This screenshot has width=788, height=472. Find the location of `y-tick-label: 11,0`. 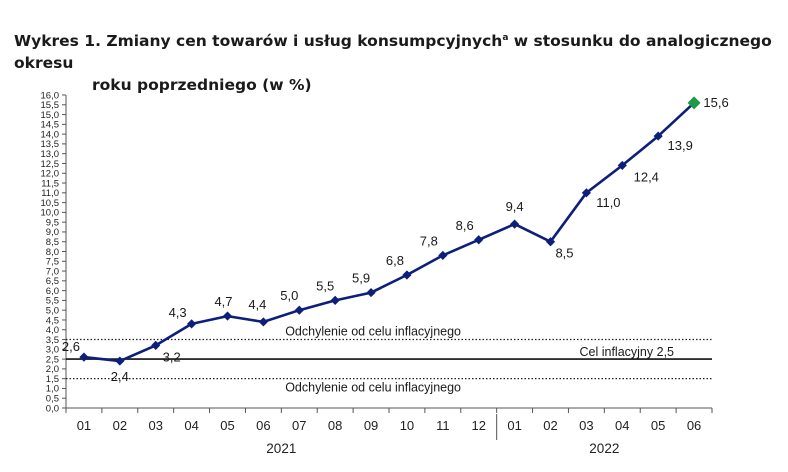

y-tick-label: 11,0 is located at coordinates (50, 193).